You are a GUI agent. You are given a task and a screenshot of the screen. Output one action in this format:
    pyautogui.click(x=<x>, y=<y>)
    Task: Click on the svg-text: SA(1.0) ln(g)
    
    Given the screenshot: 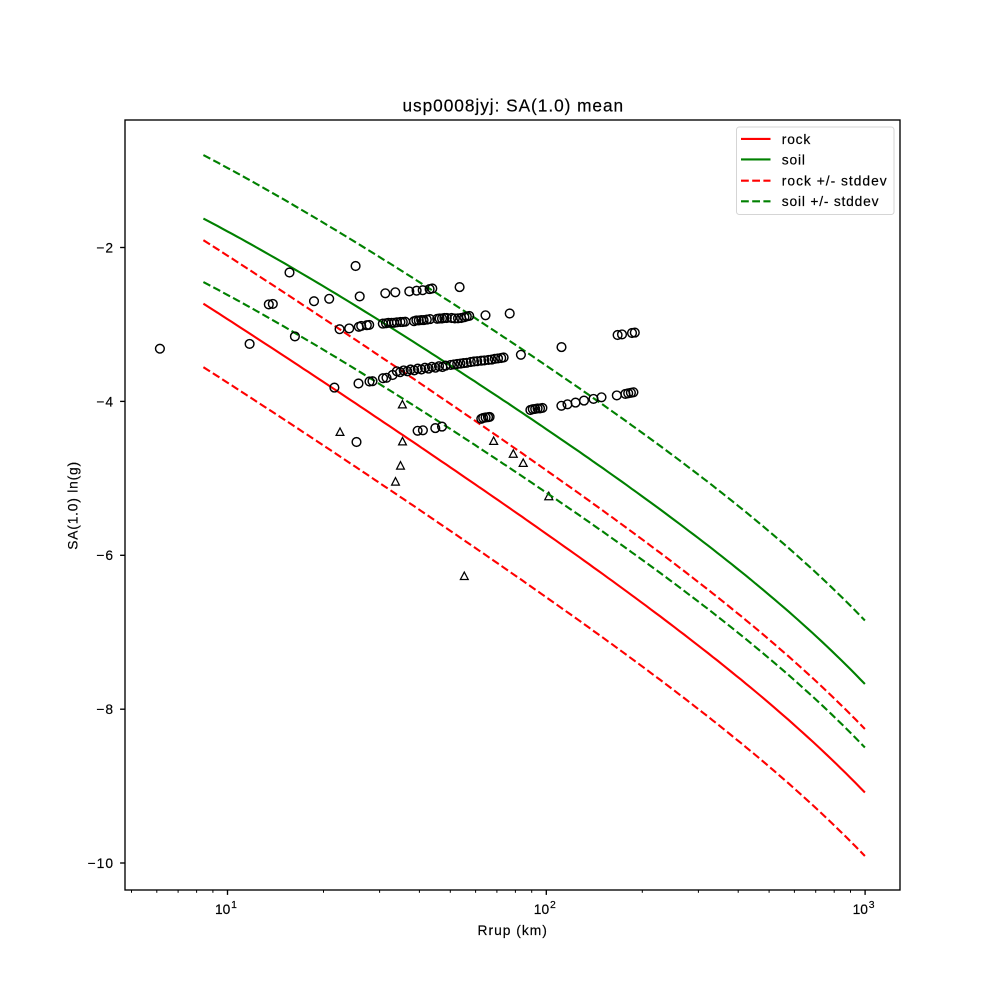 What is the action you would take?
    pyautogui.click(x=72, y=505)
    